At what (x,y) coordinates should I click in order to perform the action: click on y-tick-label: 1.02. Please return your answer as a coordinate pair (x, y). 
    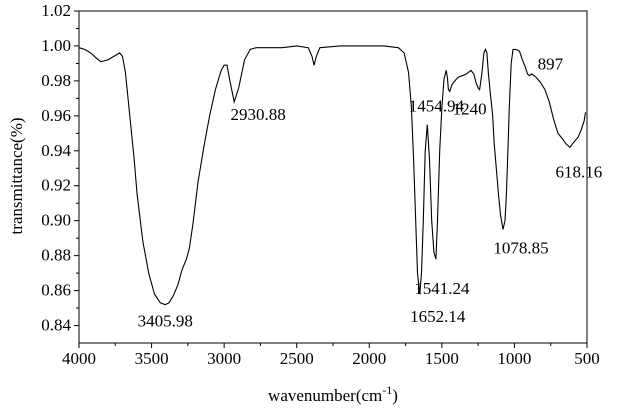
    Looking at the image, I should click on (56, 10).